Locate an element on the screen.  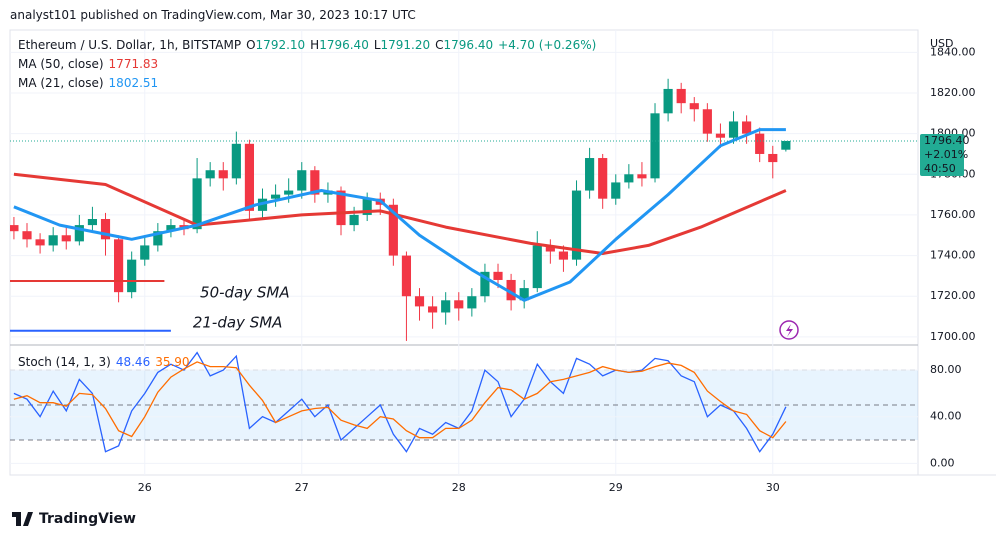
y-tick-label: 1840.00 is located at coordinates (953, 51).